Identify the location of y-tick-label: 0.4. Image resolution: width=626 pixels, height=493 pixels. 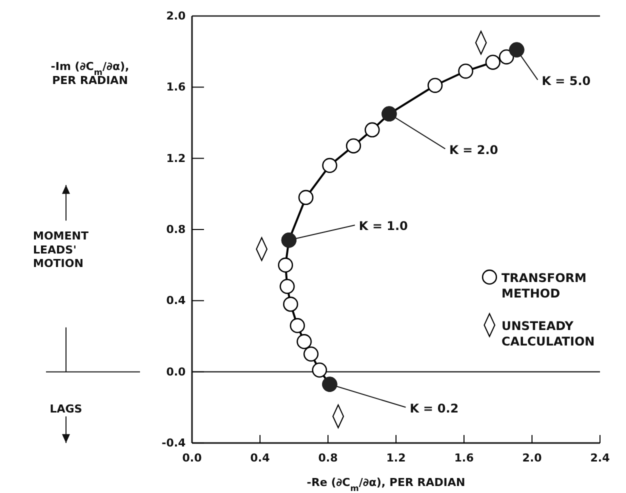
(176, 301).